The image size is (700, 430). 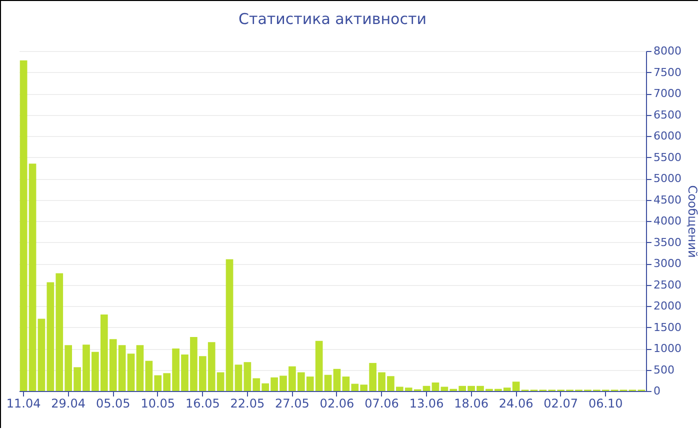 I want to click on x-tick-label: 13.06, so click(x=426, y=403).